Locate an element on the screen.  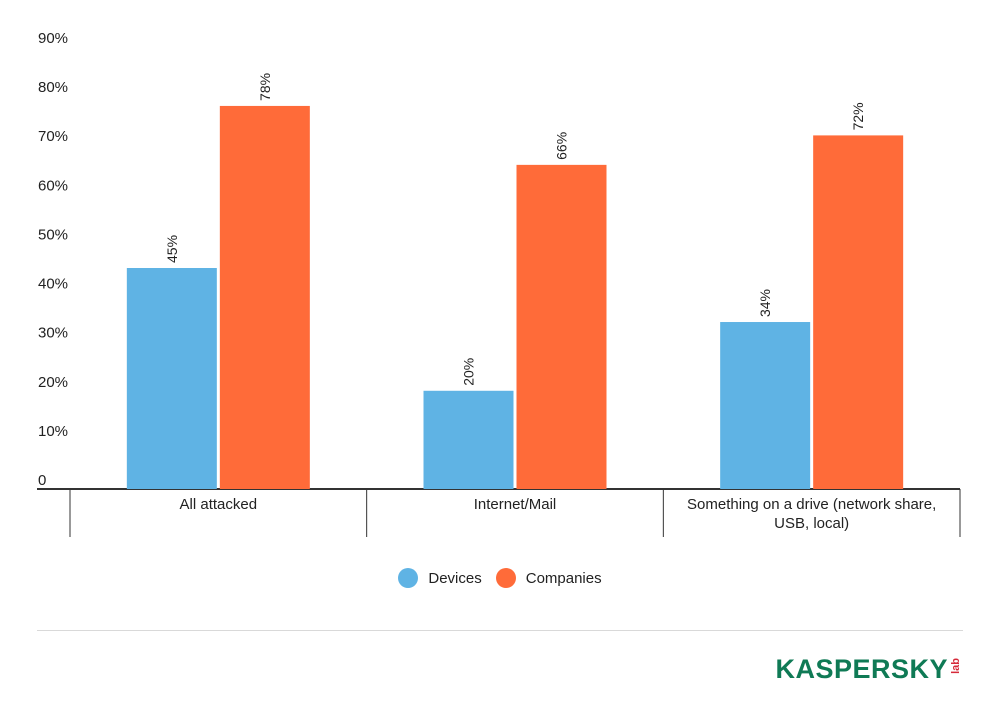
legend-swatch-devices is located at coordinates (408, 578).